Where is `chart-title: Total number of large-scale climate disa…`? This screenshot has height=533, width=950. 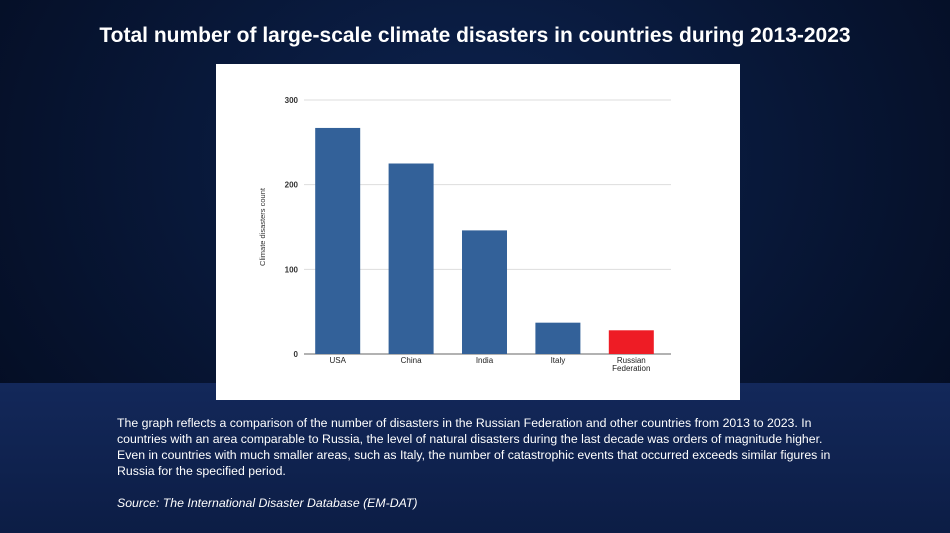
chart-title: Total number of large-scale climate disa… is located at coordinates (475, 35).